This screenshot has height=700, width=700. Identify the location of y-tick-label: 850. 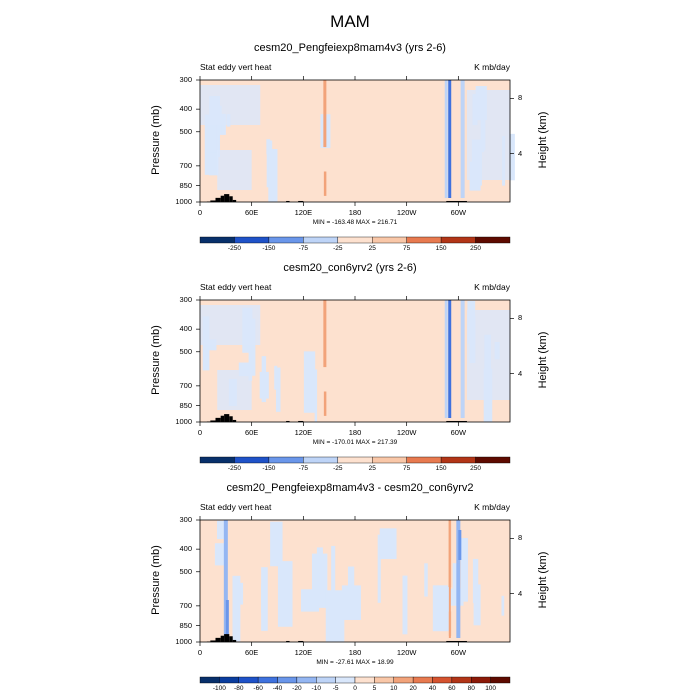
(185, 185).